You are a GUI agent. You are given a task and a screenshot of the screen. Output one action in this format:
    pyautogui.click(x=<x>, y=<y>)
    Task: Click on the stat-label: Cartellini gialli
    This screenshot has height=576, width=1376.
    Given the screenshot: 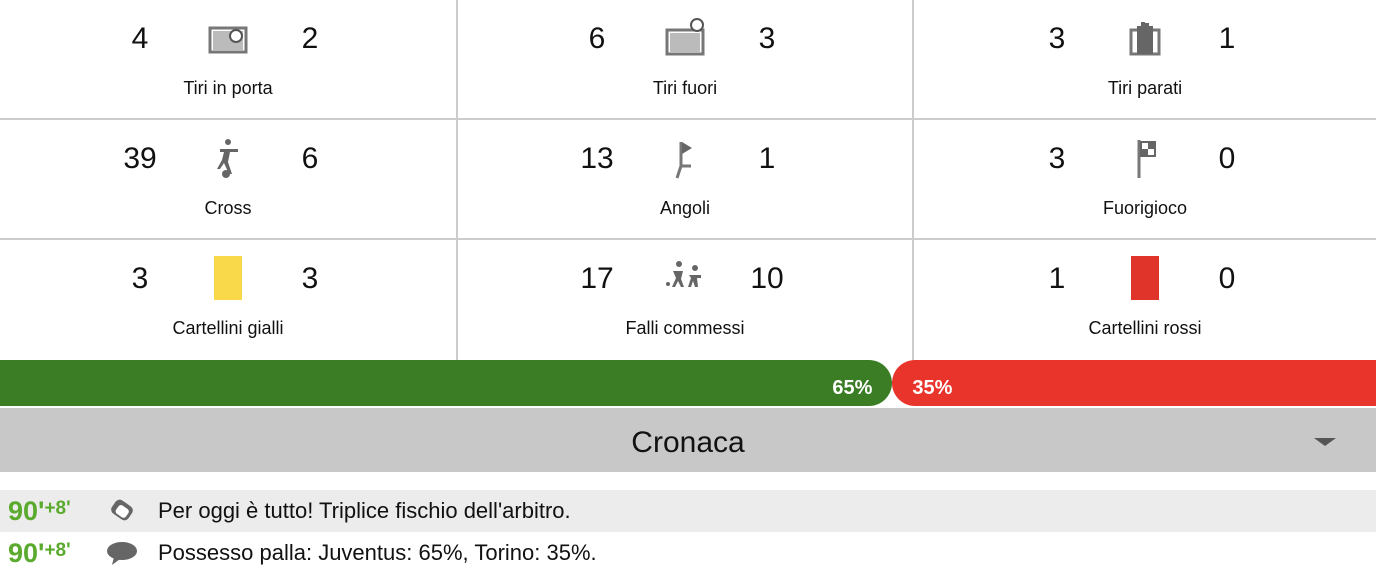 What is the action you would take?
    pyautogui.click(x=228, y=328)
    